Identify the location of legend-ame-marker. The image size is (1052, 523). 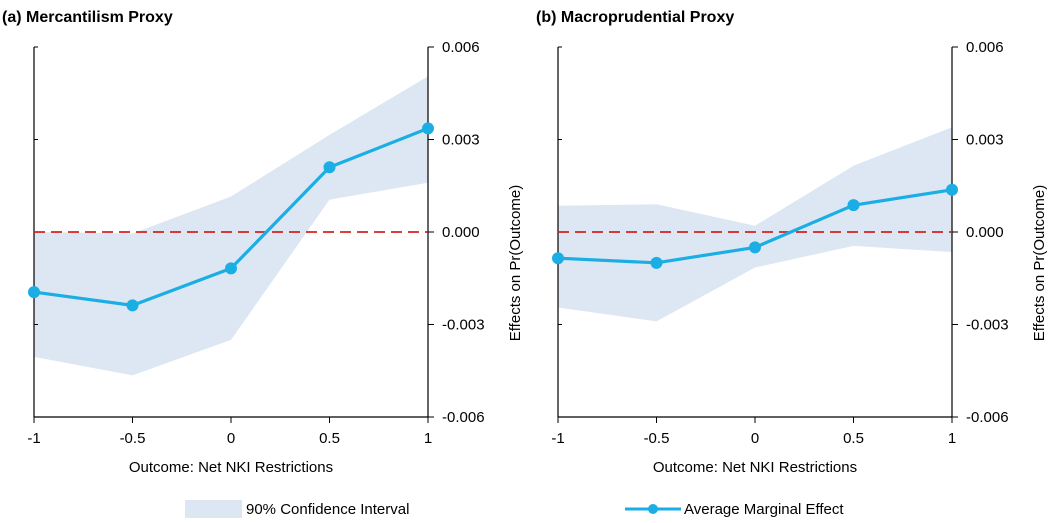
(653, 509).